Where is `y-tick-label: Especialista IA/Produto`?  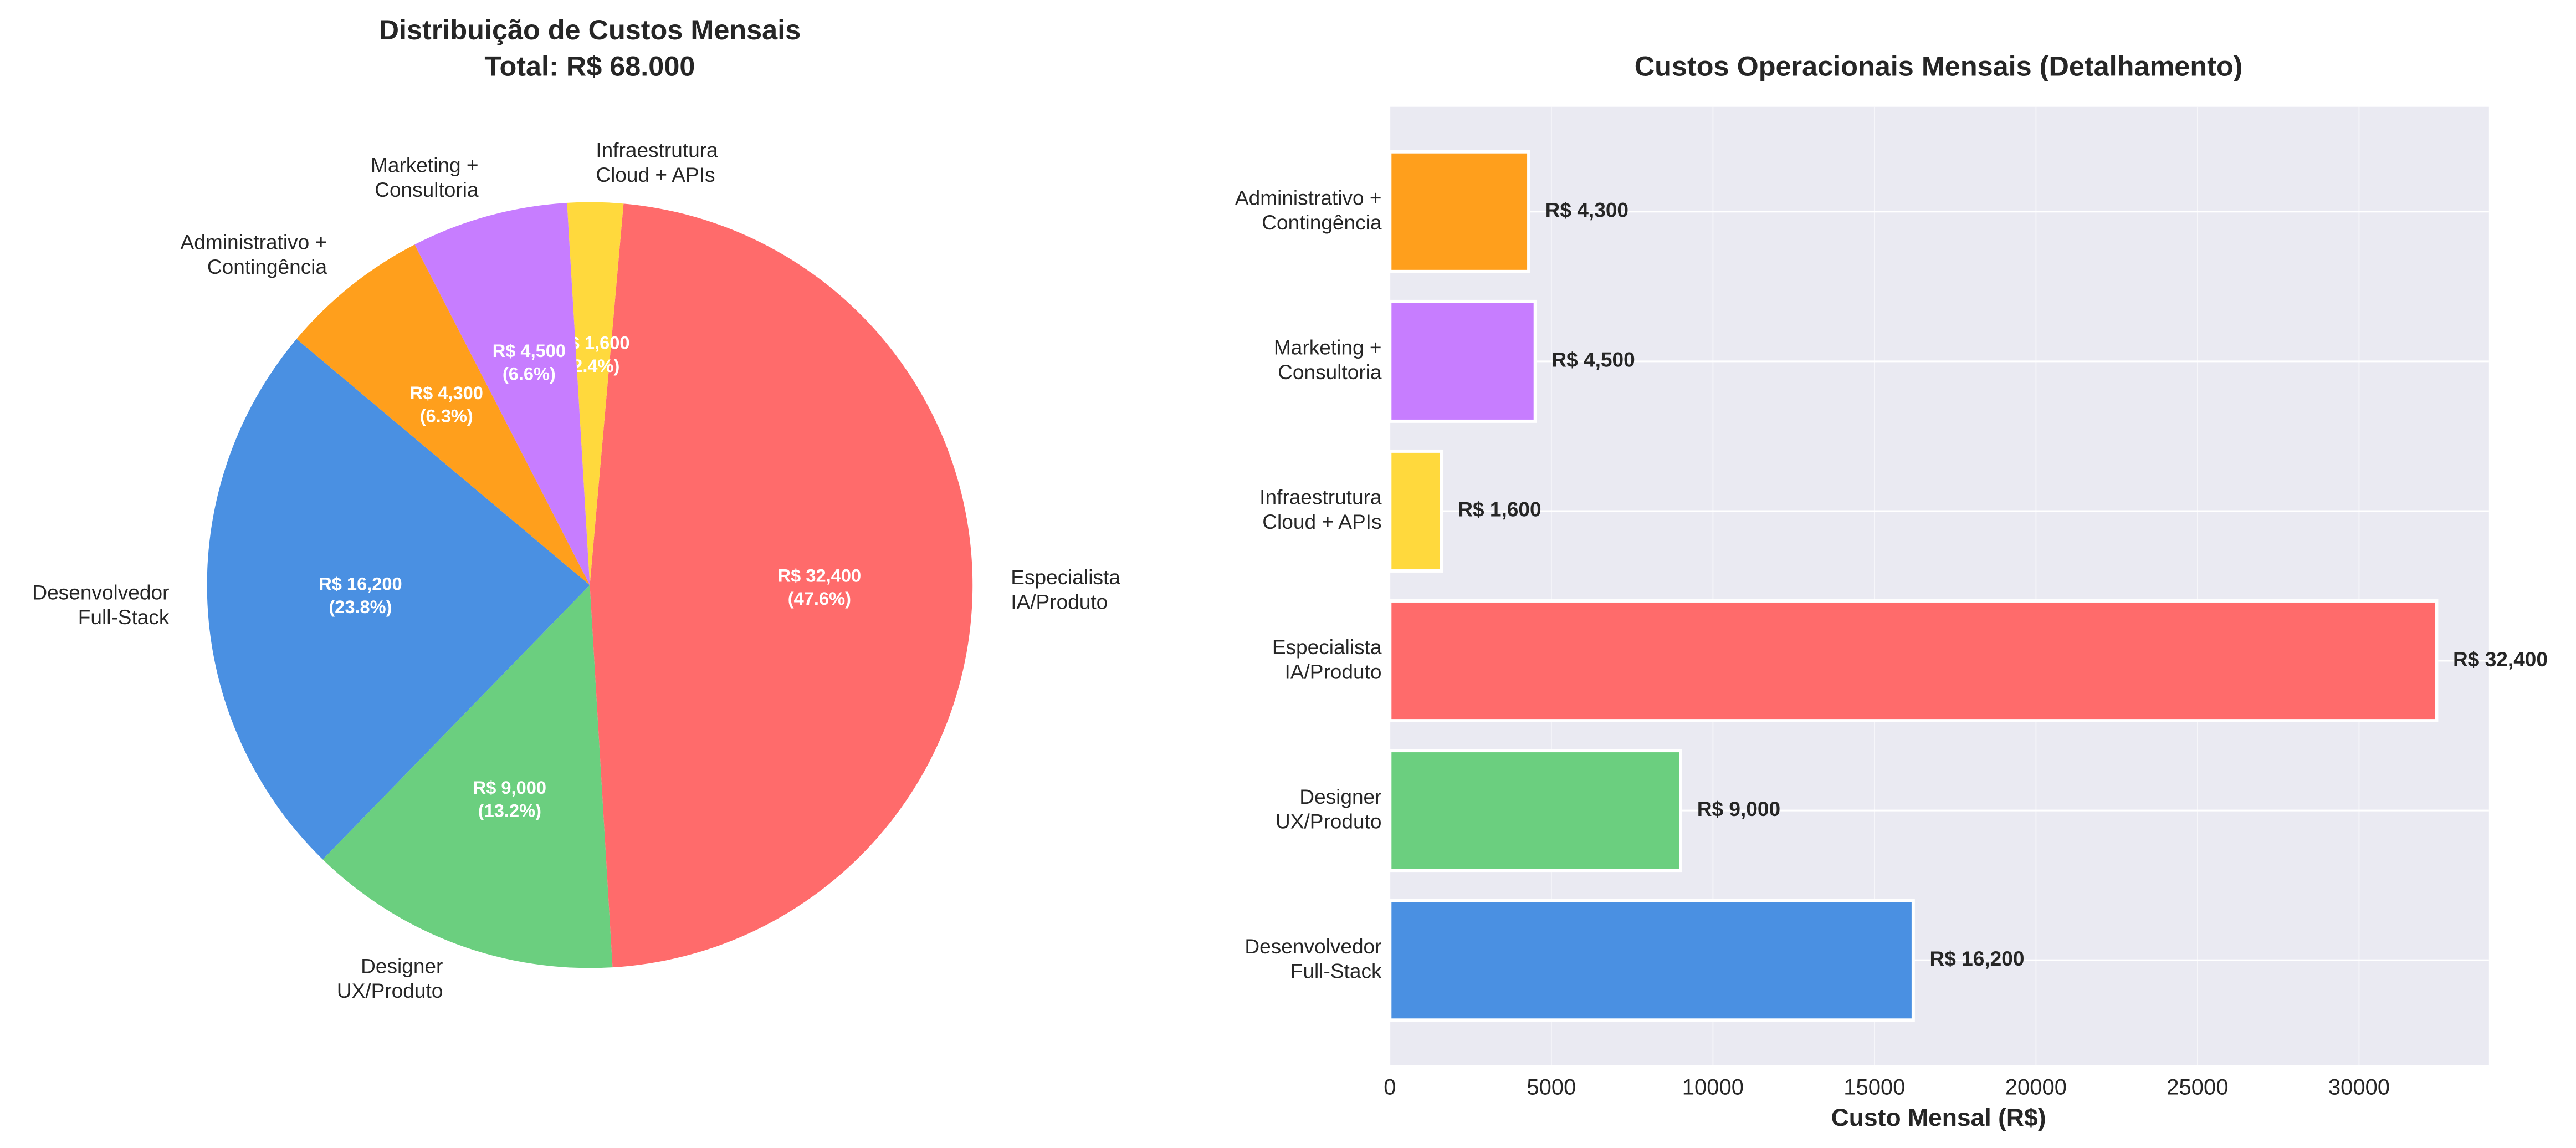
y-tick-label: Especialista IA/Produto is located at coordinates (1327, 659).